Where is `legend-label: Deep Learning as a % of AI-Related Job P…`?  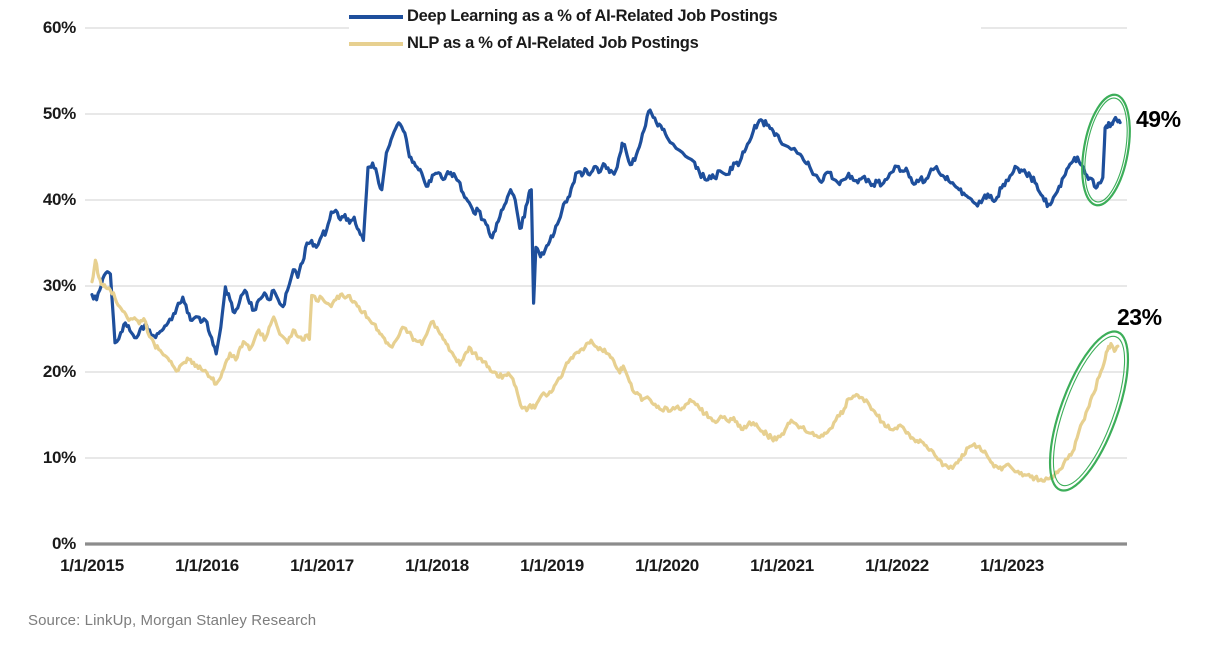 legend-label: Deep Learning as a % of AI-Related Job P… is located at coordinates (592, 16).